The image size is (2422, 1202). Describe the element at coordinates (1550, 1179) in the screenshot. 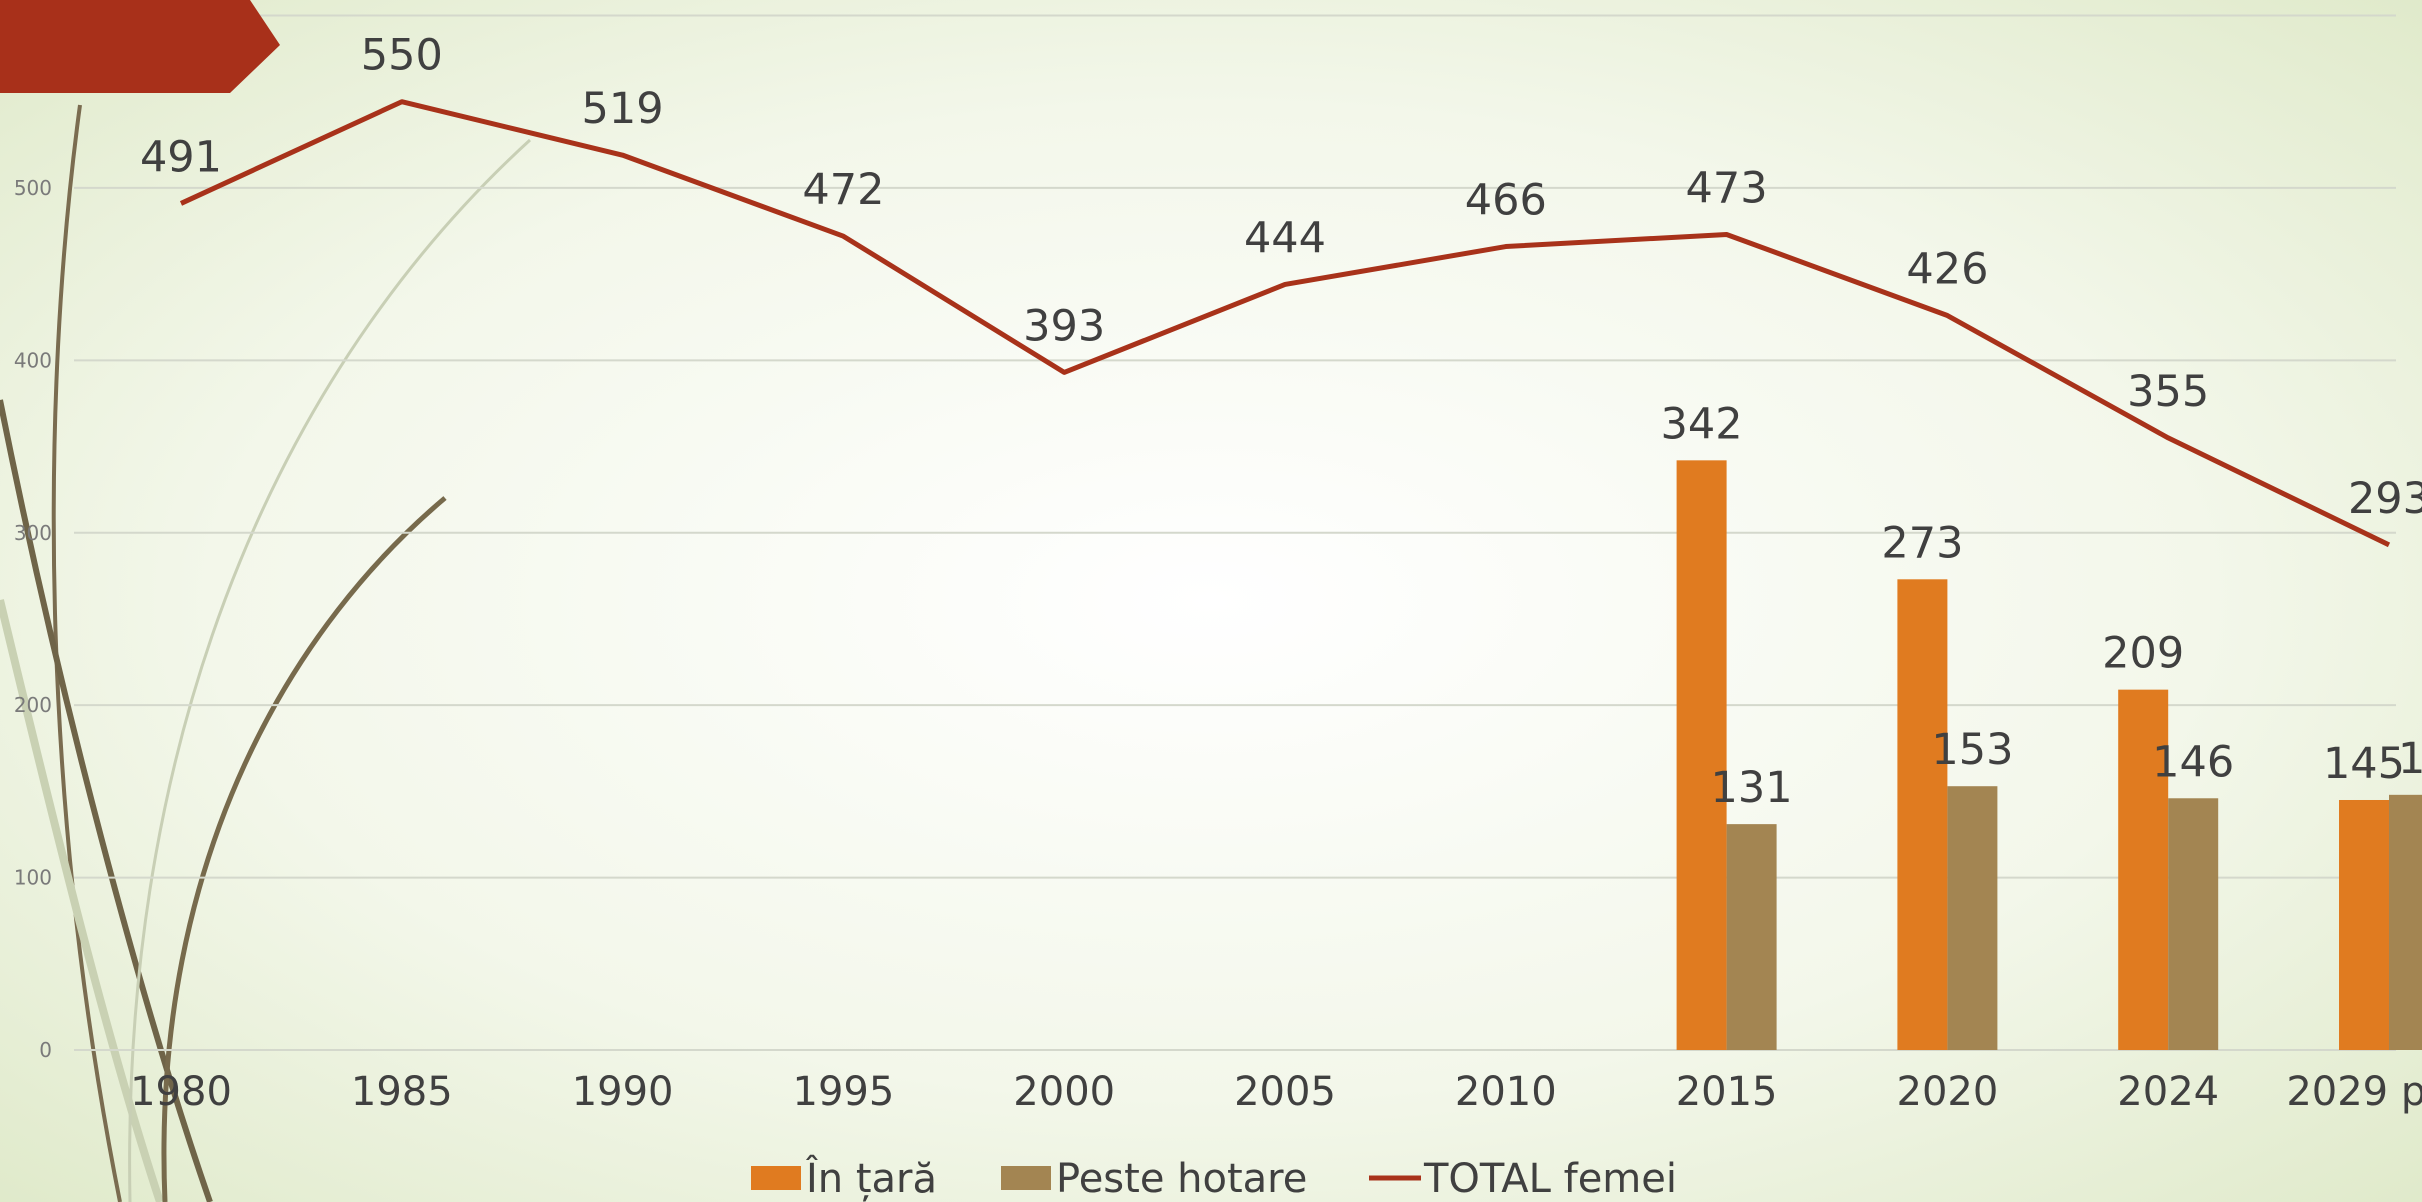

I see `legend-label: TOTAL femei` at that location.